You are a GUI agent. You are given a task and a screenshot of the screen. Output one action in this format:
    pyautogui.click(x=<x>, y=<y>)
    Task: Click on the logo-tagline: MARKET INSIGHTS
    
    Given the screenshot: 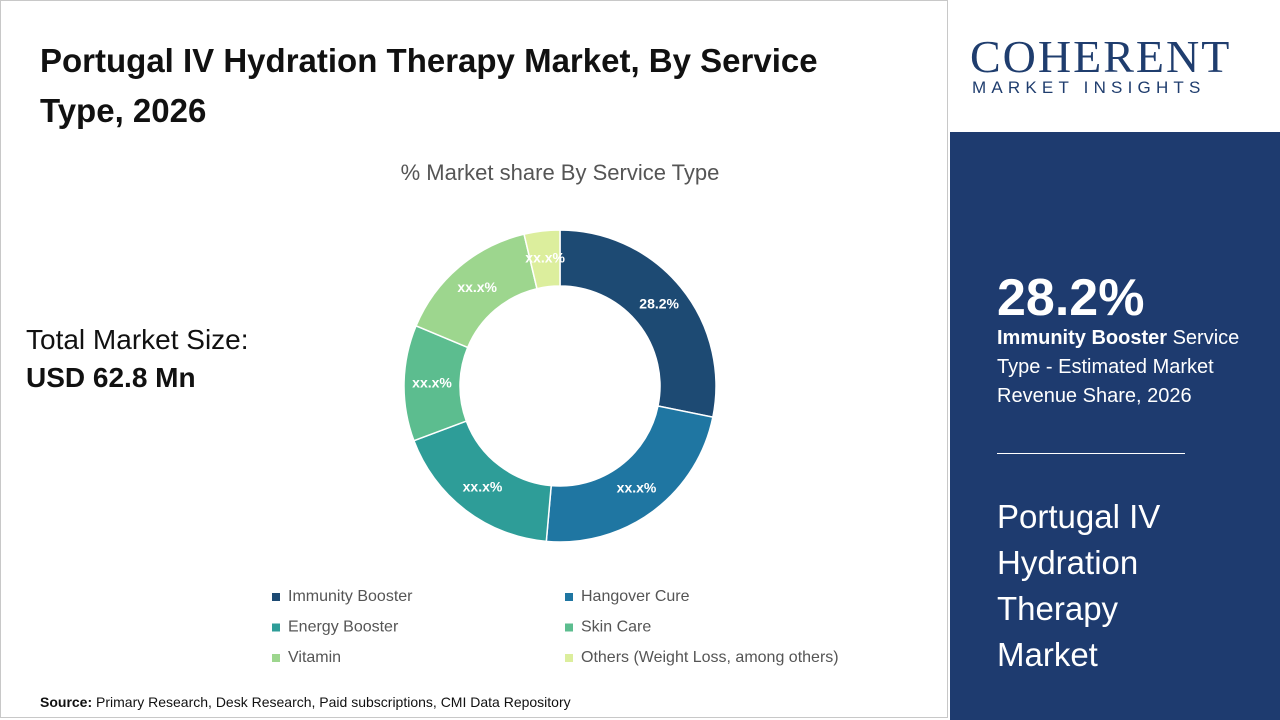 What is the action you would take?
    pyautogui.click(x=1089, y=87)
    